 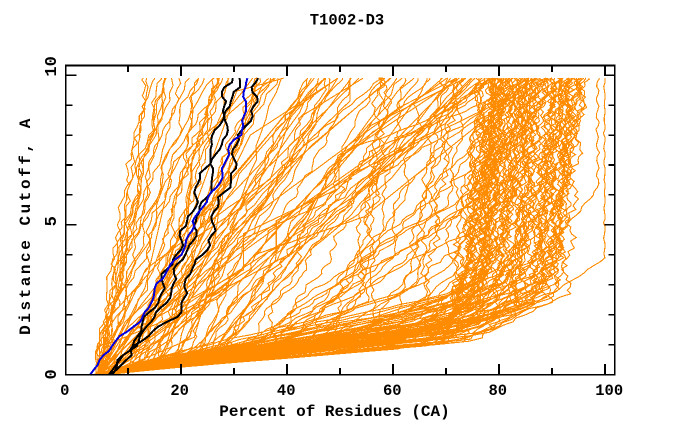 I want to click on svg-text: 20, so click(x=179, y=391).